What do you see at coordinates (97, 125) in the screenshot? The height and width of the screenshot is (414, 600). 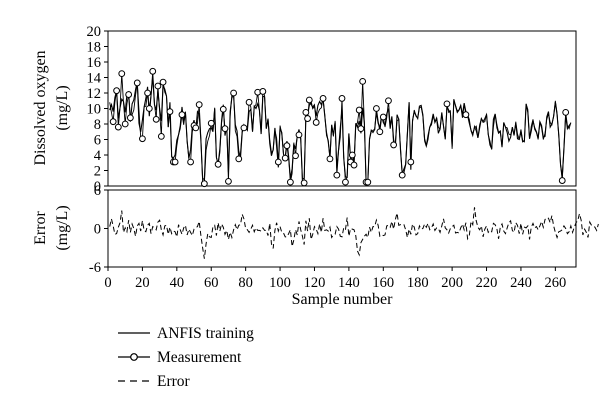 I see `top-y-tick-label: 8` at bounding box center [97, 125].